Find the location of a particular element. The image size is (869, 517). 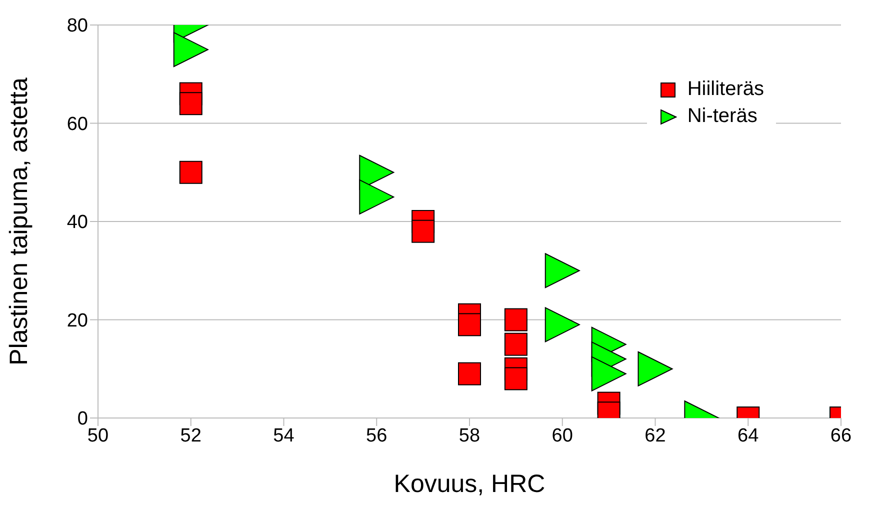

x-tick-label: 58 is located at coordinates (469, 435).